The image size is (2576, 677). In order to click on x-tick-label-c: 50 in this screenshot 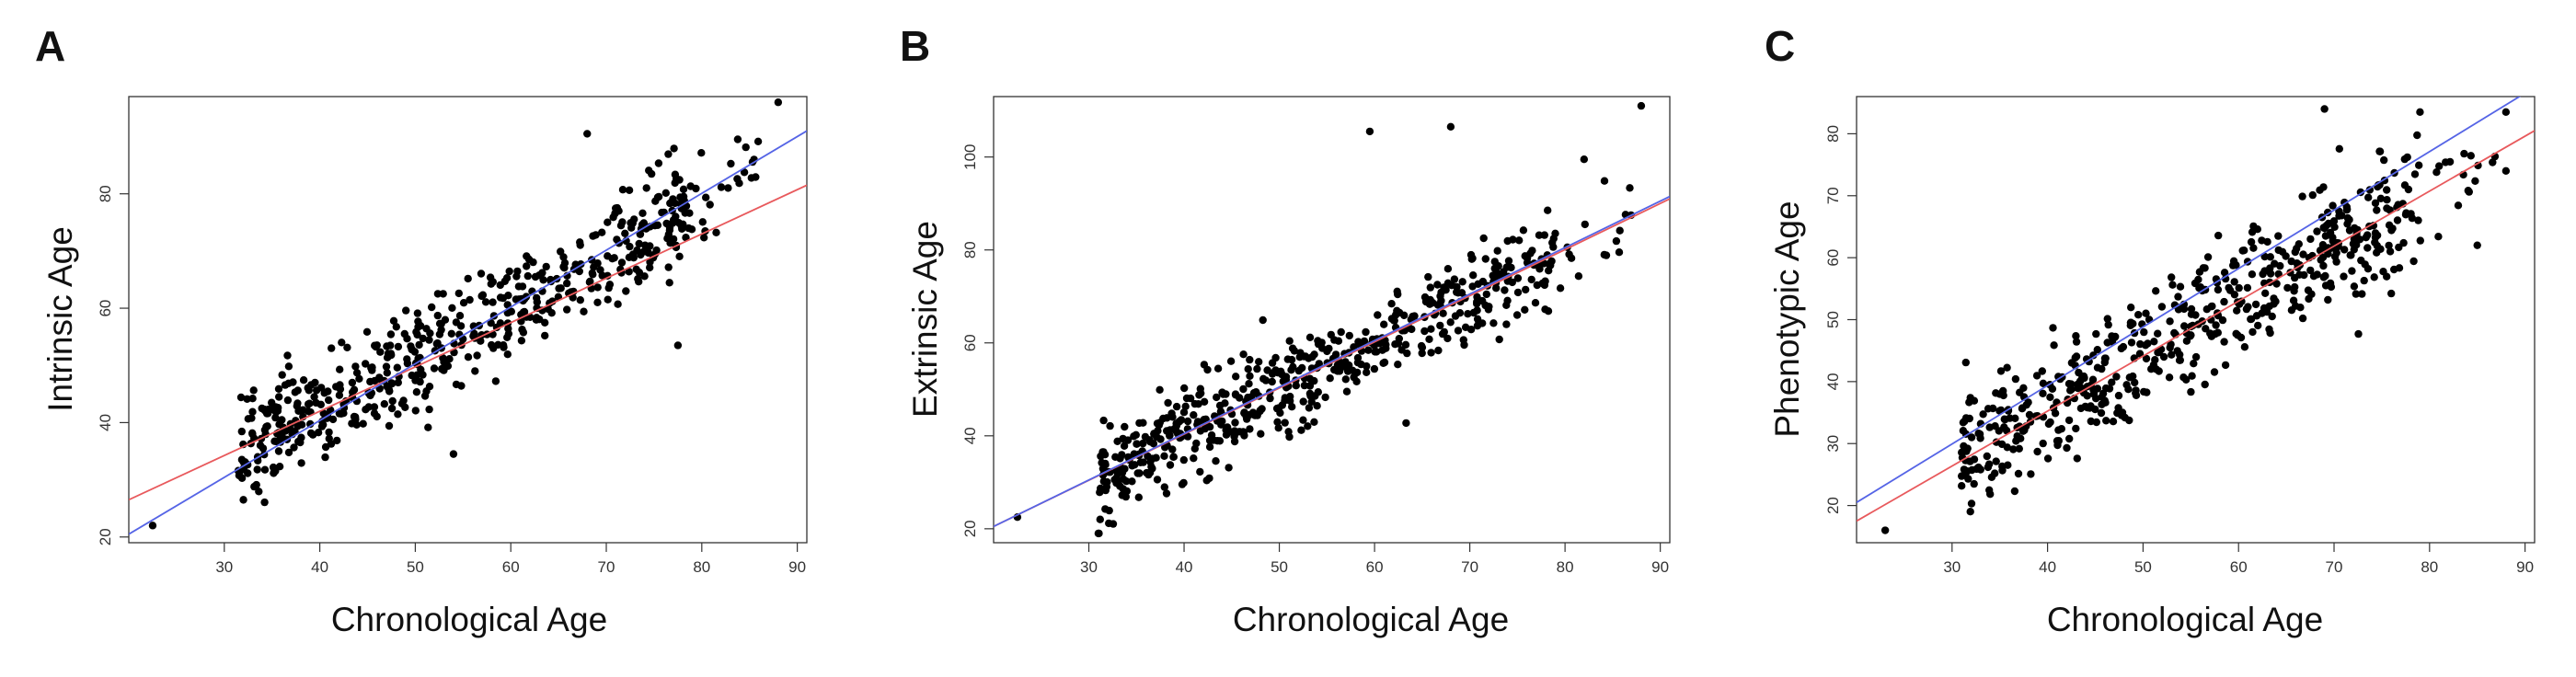, I will do `click(2143, 567)`.